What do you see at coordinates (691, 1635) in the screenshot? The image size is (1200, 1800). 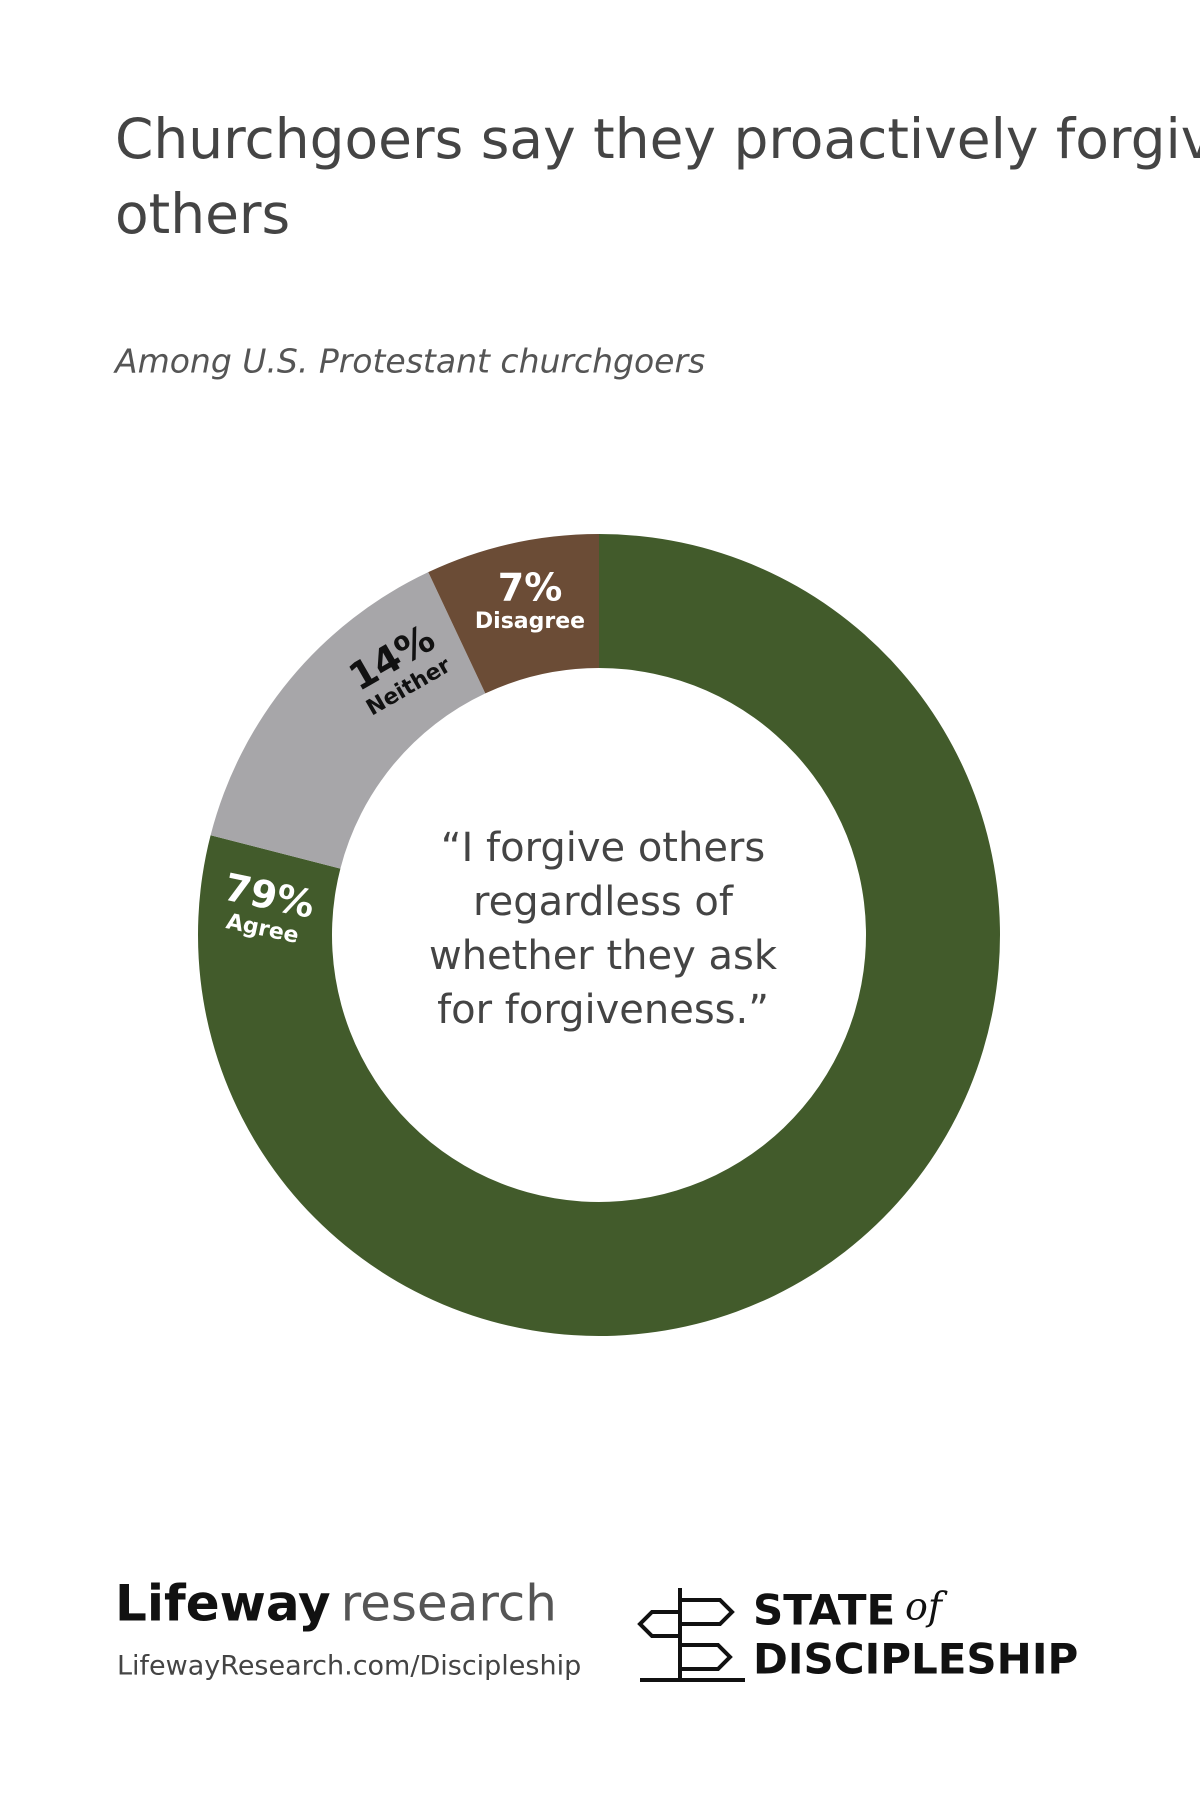 I see `signpost-icon` at bounding box center [691, 1635].